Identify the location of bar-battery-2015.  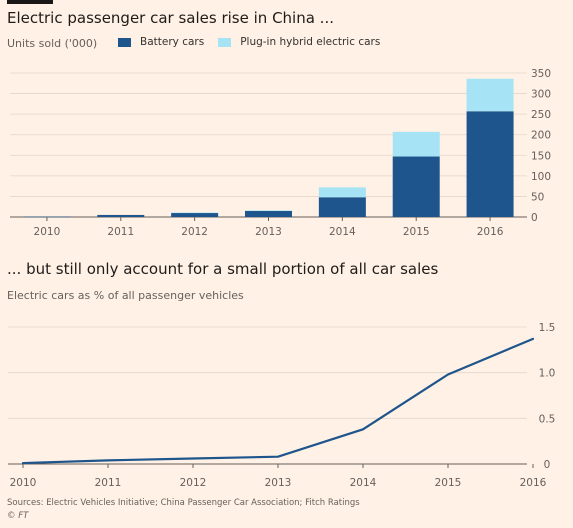
(416, 186).